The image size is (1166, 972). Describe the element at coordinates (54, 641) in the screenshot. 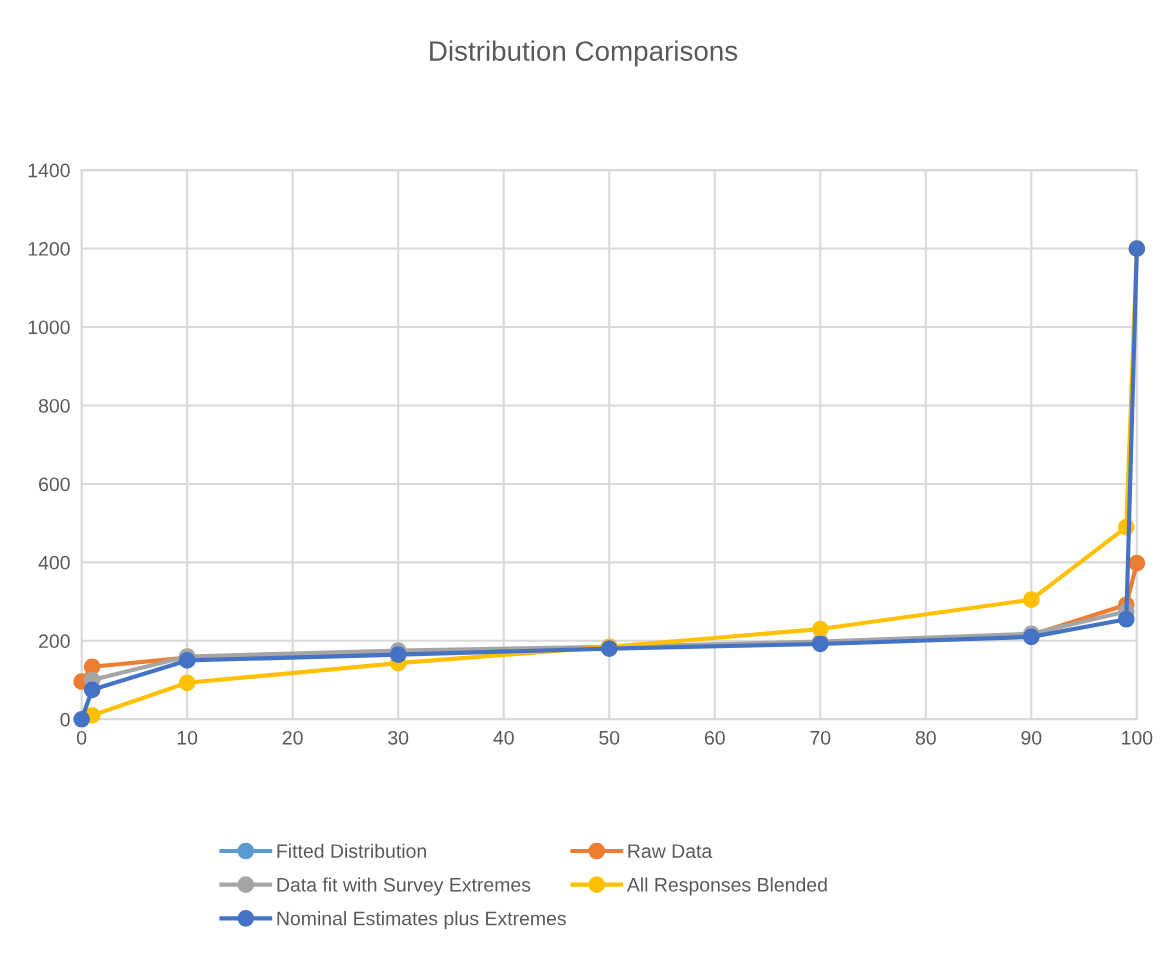

I see `y-tick-label: 200` at that location.